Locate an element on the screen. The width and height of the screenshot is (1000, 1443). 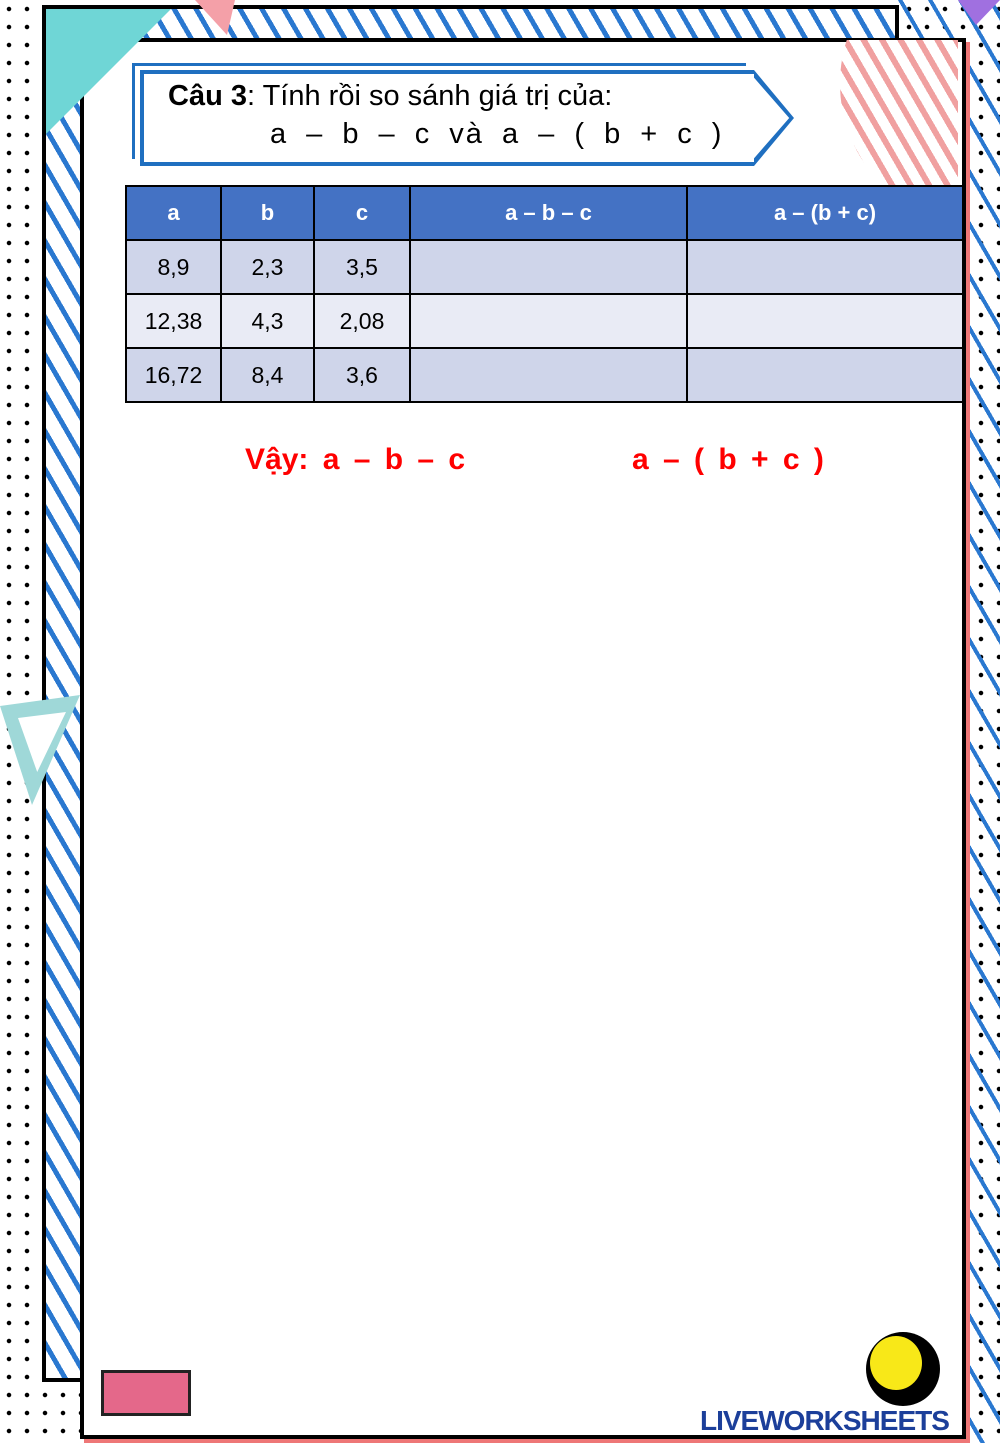
cell: 12,38 is located at coordinates (173, 321).